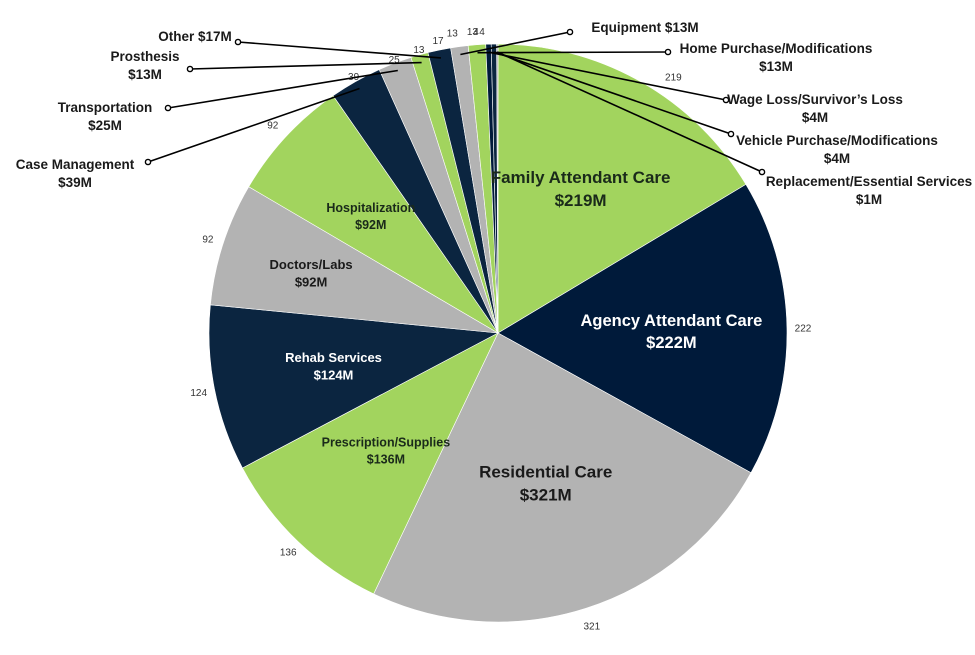  I want to click on value-tick-home-purchase-modifications: 13, so click(473, 32).